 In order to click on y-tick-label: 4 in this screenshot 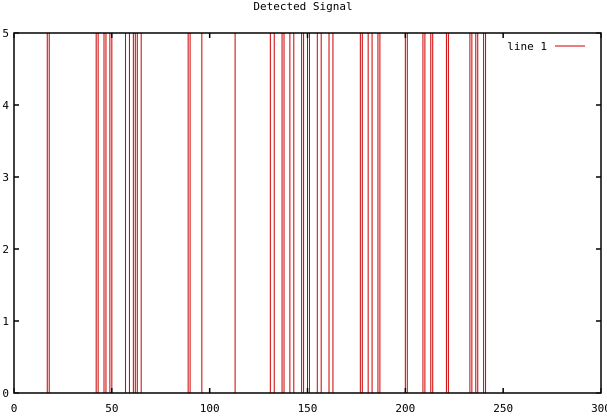, I will do `click(5, 105)`.